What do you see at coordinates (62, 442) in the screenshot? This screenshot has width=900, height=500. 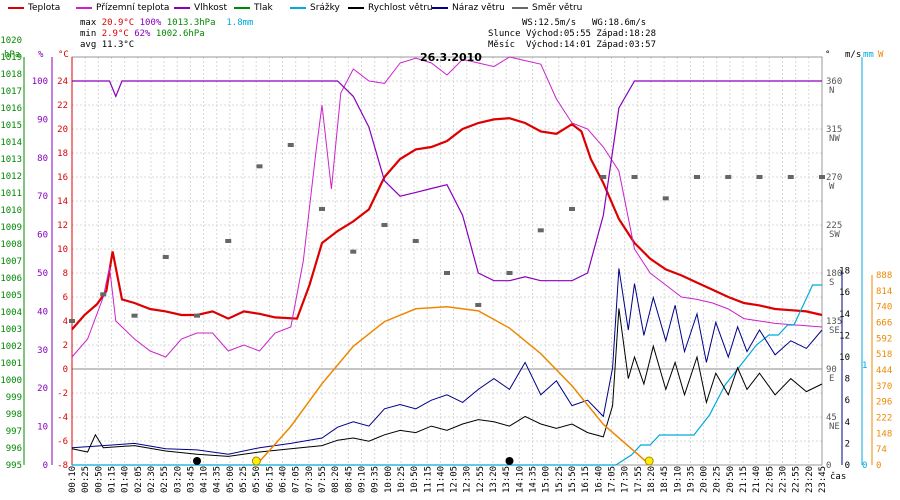 I see `tick-temp: -6` at bounding box center [62, 442].